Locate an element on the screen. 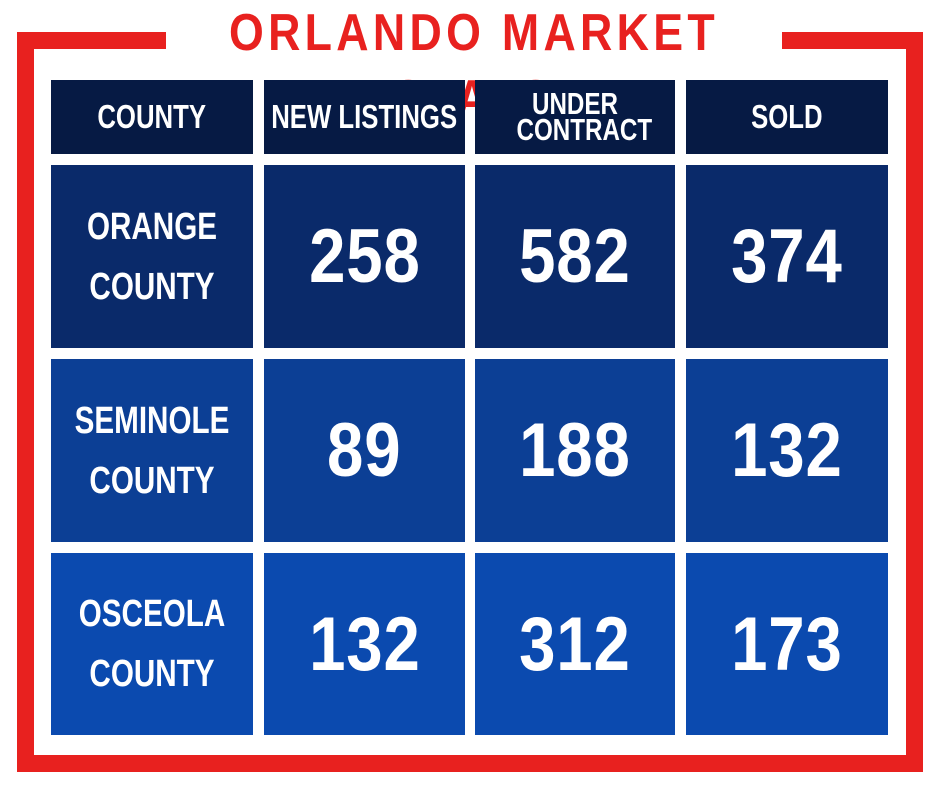  value-under-contract: 312 is located at coordinates (575, 644).